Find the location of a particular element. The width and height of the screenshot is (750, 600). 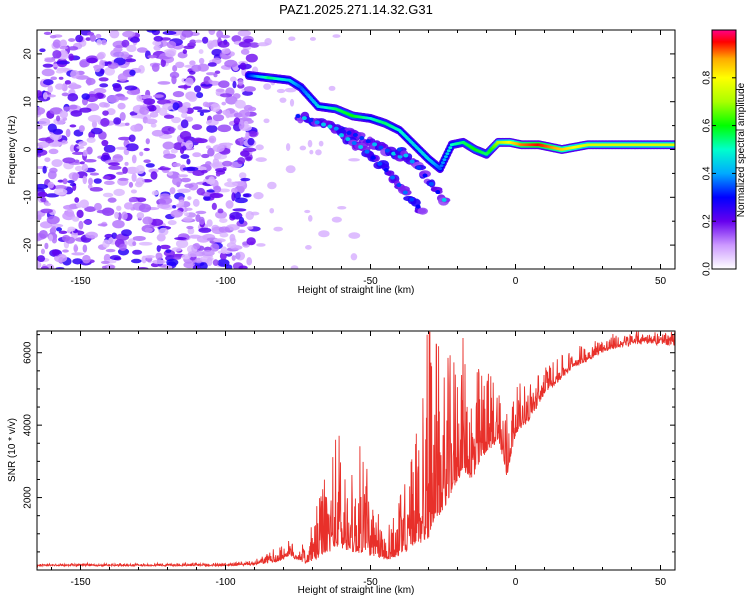

y-tick-label: 10 is located at coordinates (28, 102).